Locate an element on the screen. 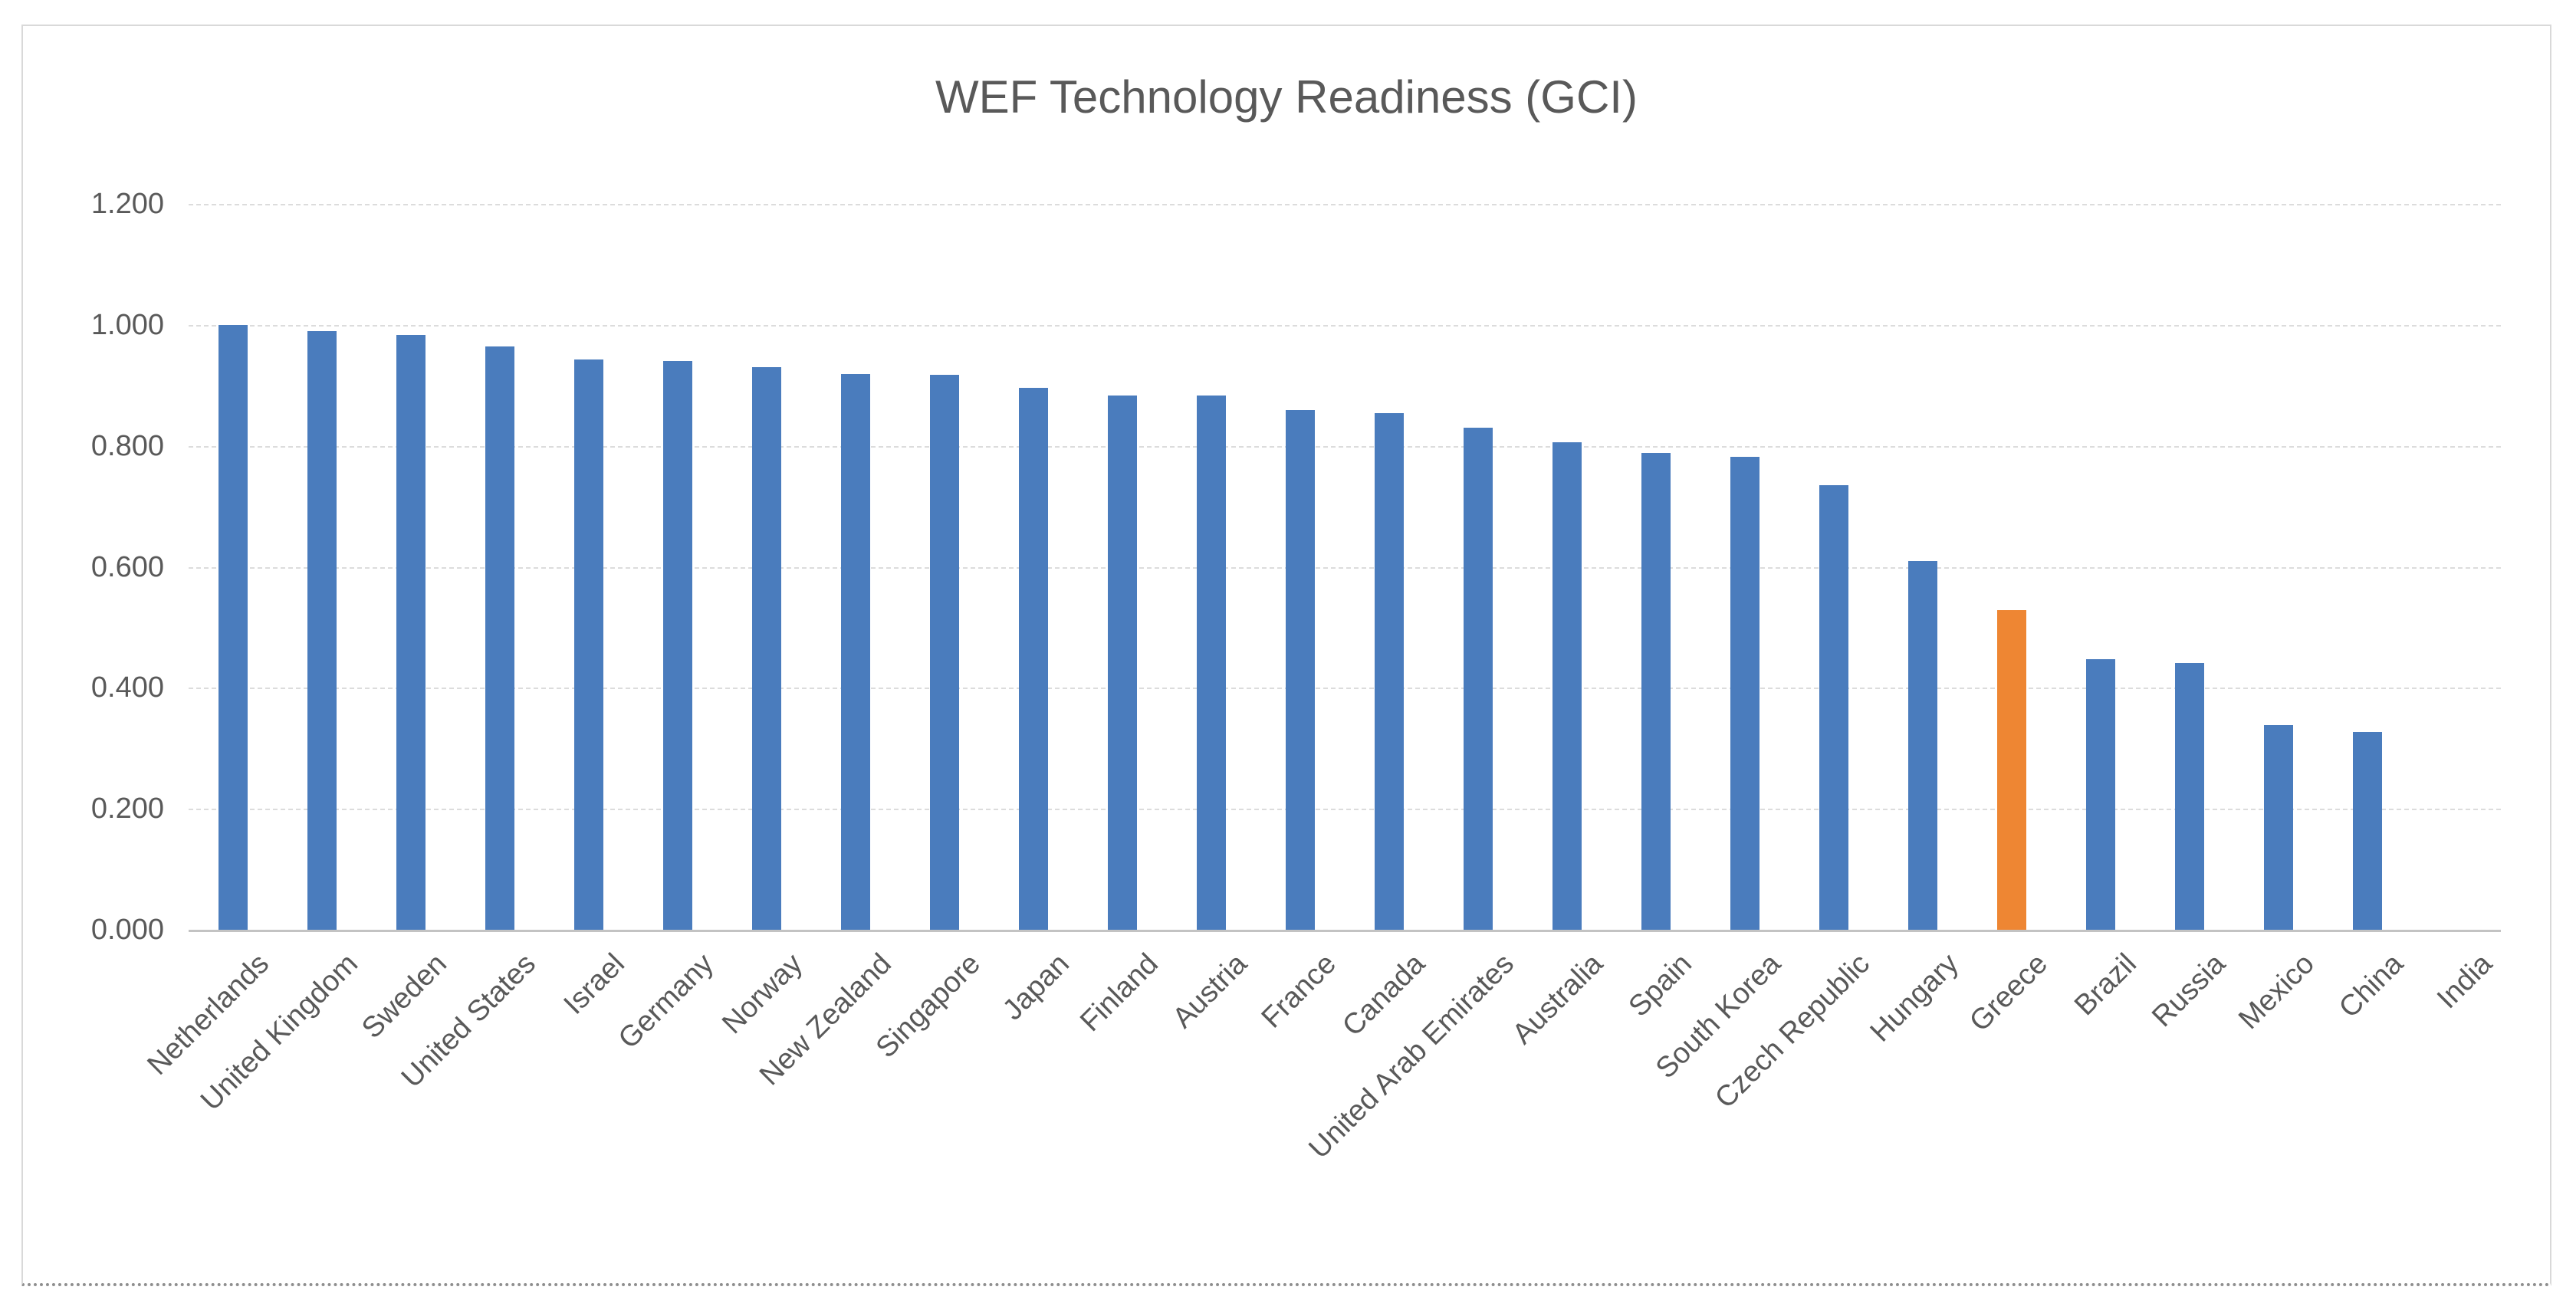 Image resolution: width=2576 pixels, height=1313 pixels. y-axis-tick-label: 0.000 is located at coordinates (127, 930).